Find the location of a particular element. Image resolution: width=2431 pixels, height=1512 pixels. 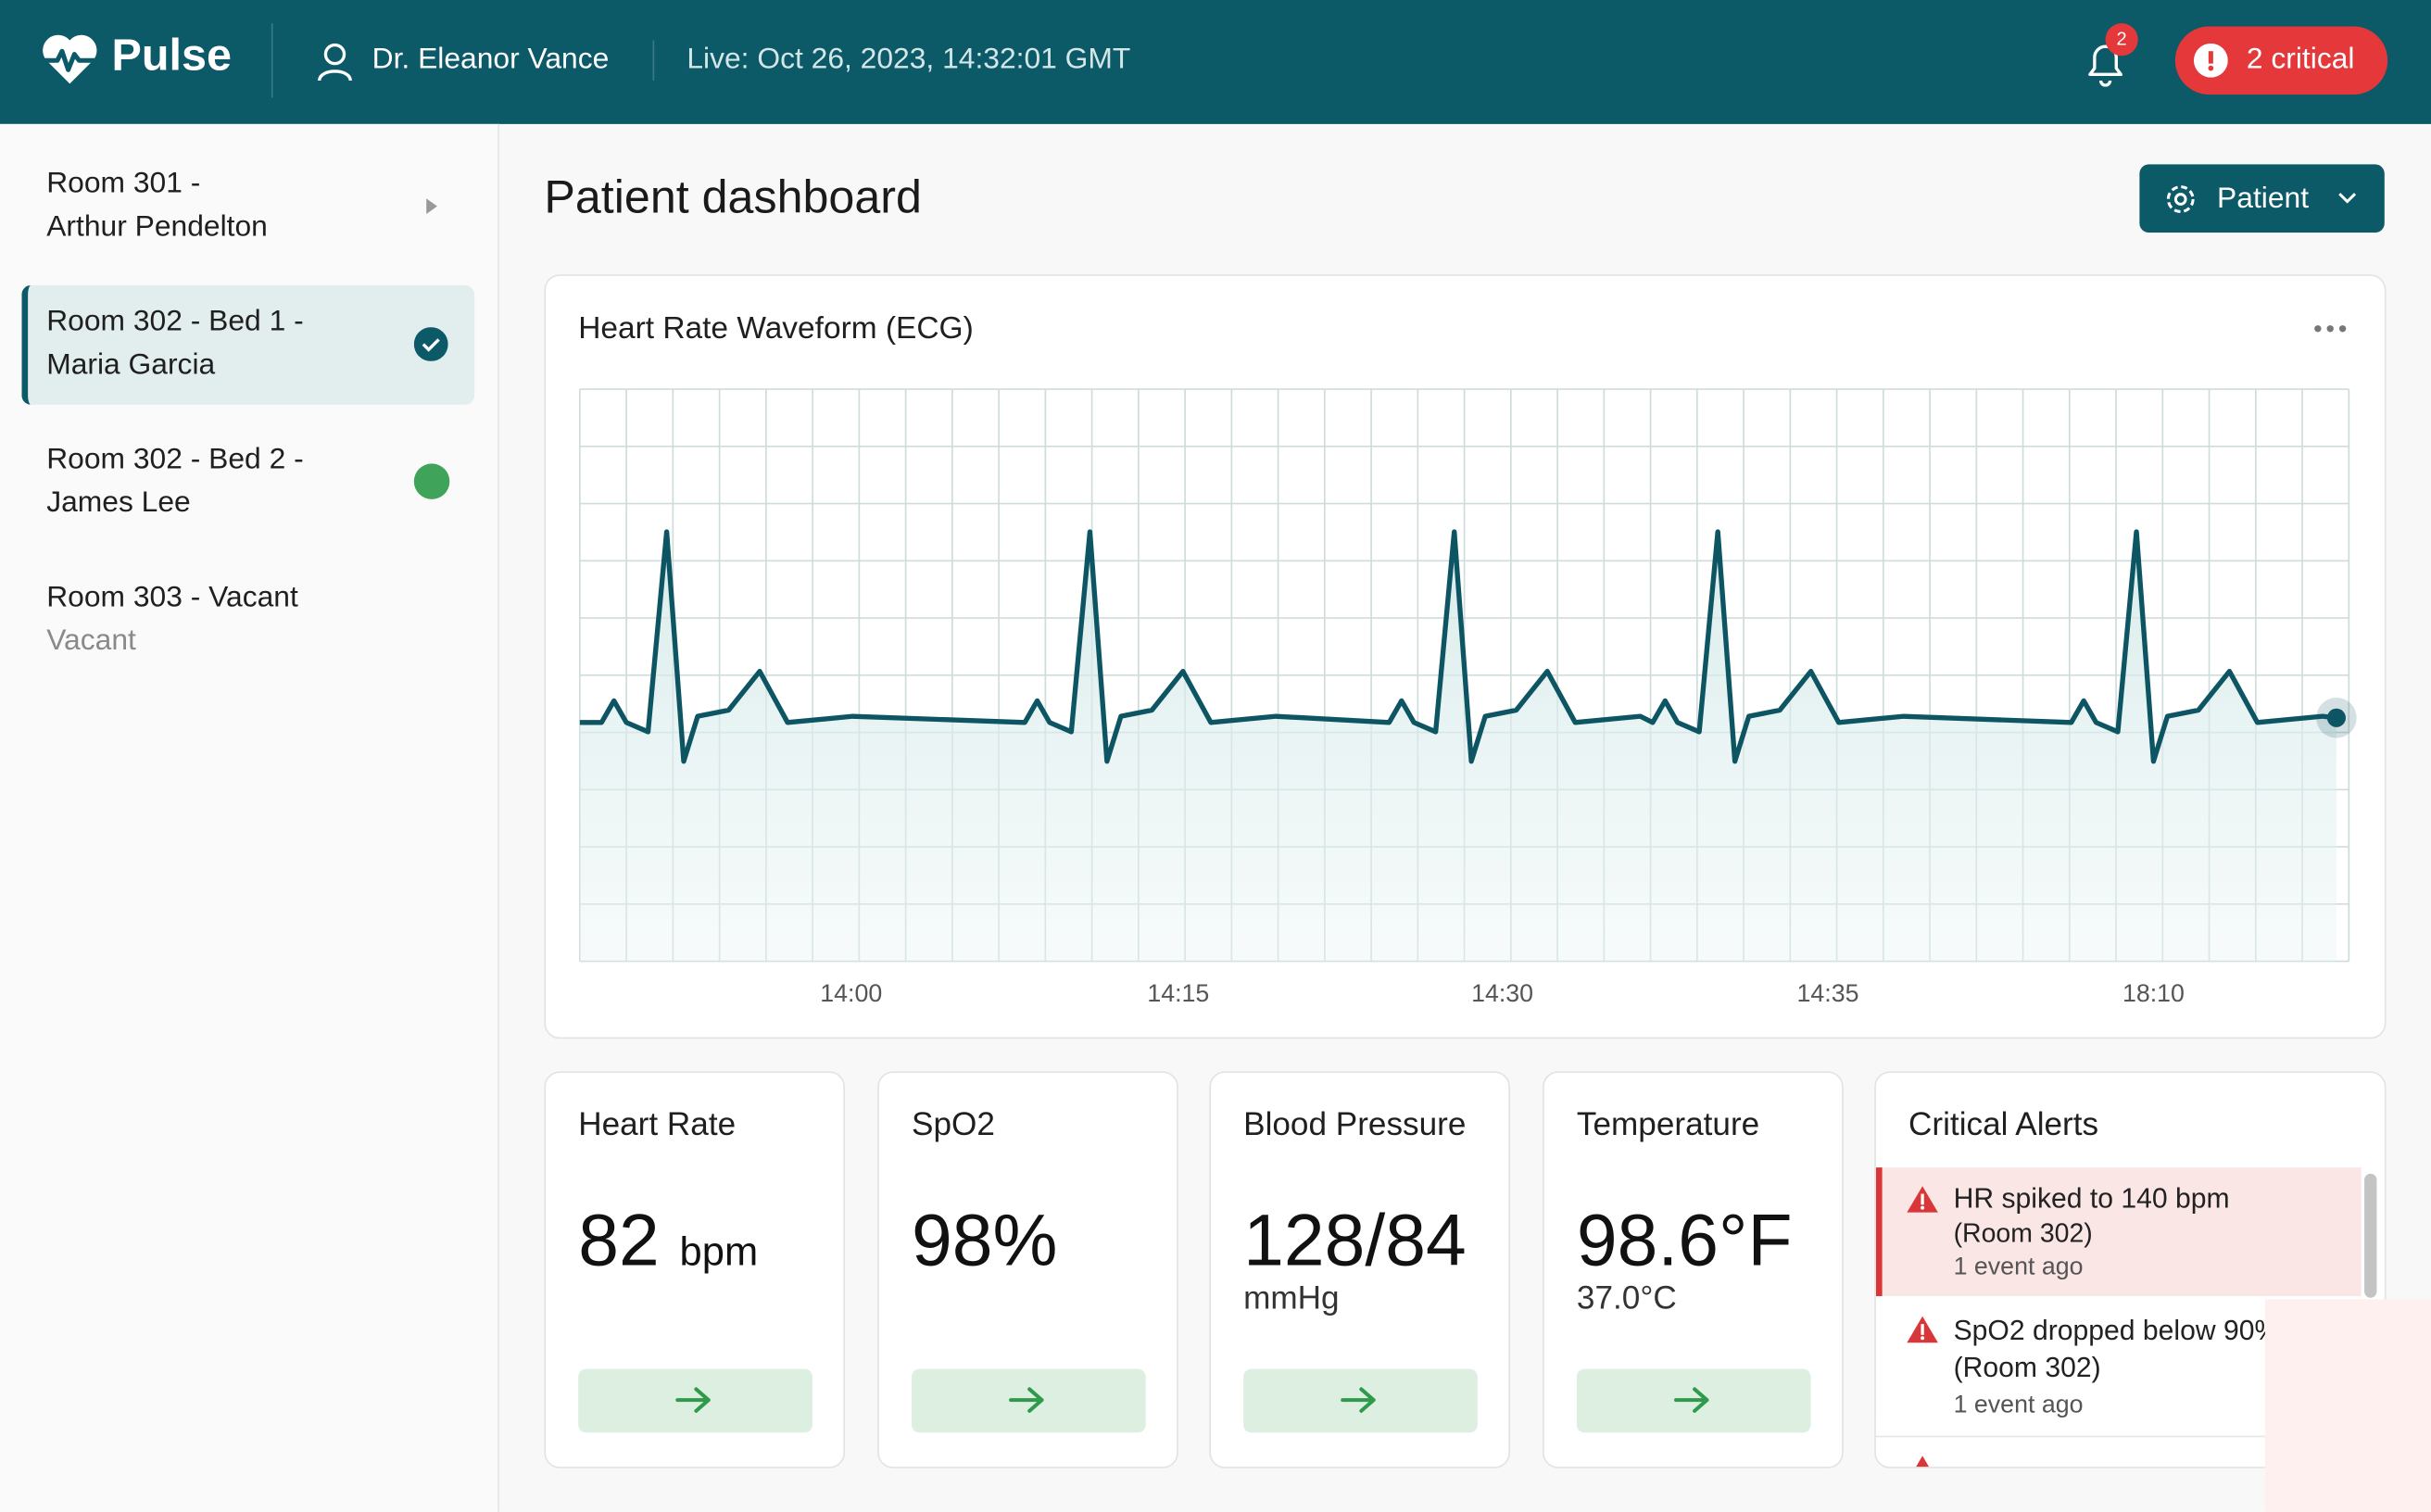

chevron is located at coordinates (431, 206).